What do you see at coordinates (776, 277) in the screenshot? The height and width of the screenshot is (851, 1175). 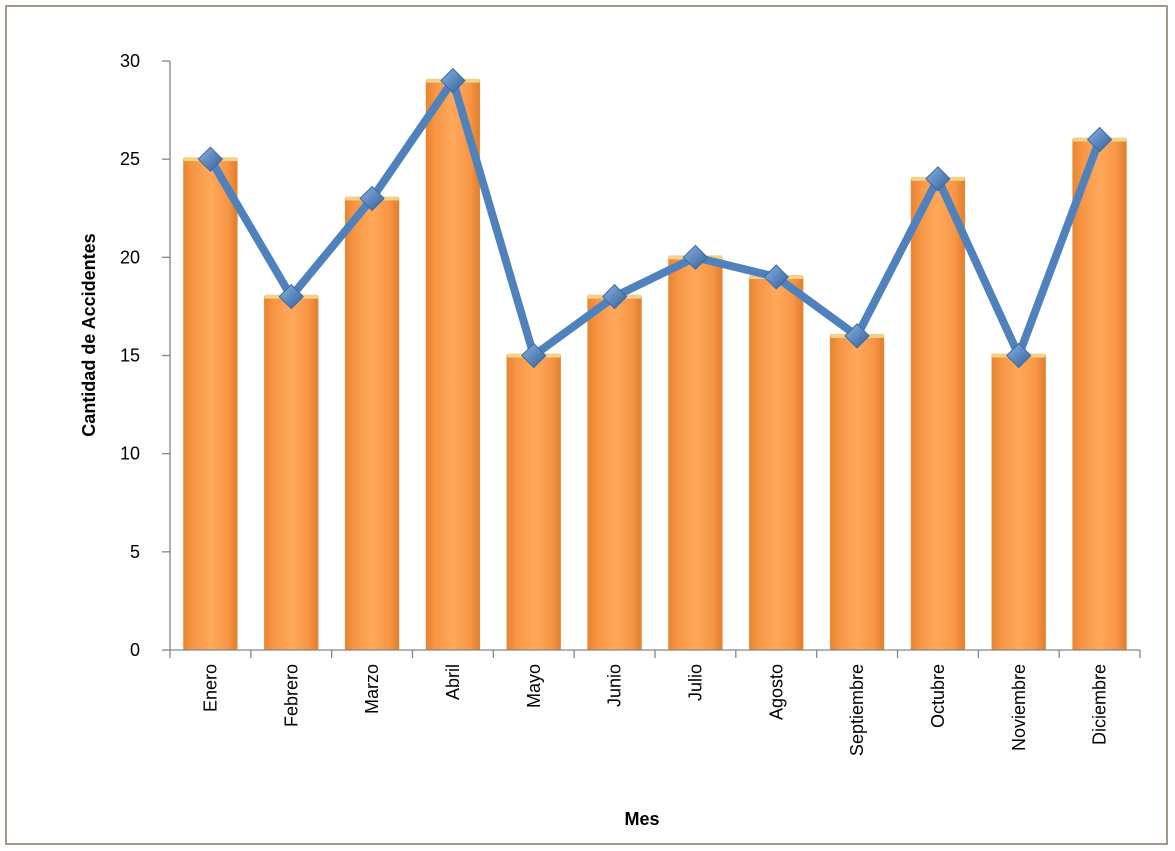 I see `line-marker-agosto` at bounding box center [776, 277].